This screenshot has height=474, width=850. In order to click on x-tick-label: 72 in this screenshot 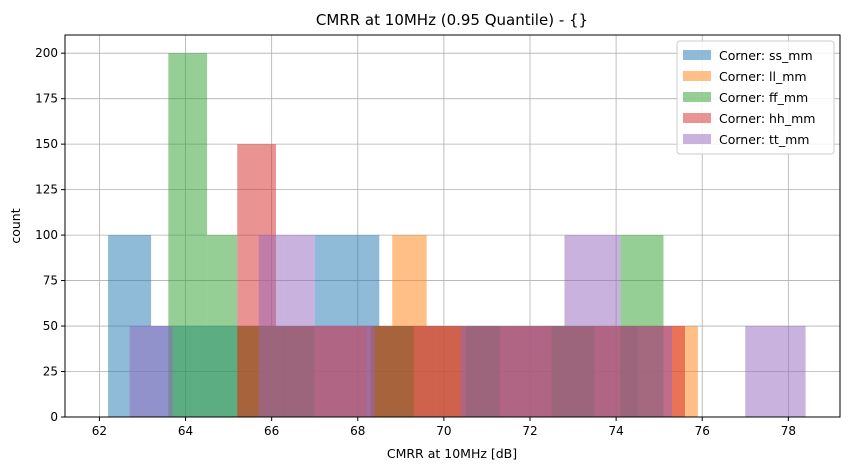, I will do `click(529, 431)`.